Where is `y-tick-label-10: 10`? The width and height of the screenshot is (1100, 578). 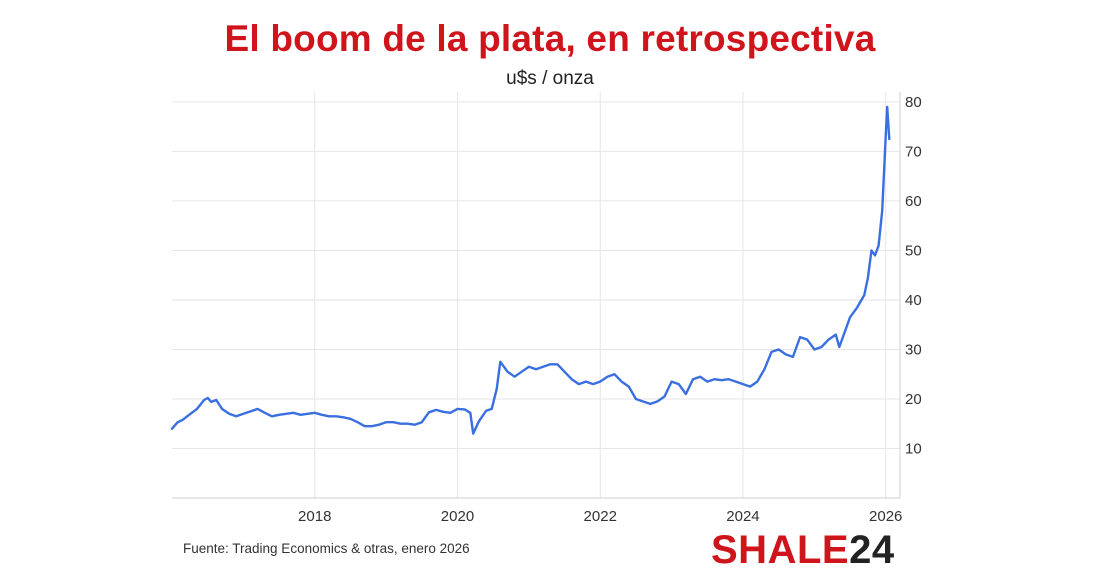
y-tick-label-10: 10 is located at coordinates (913, 448).